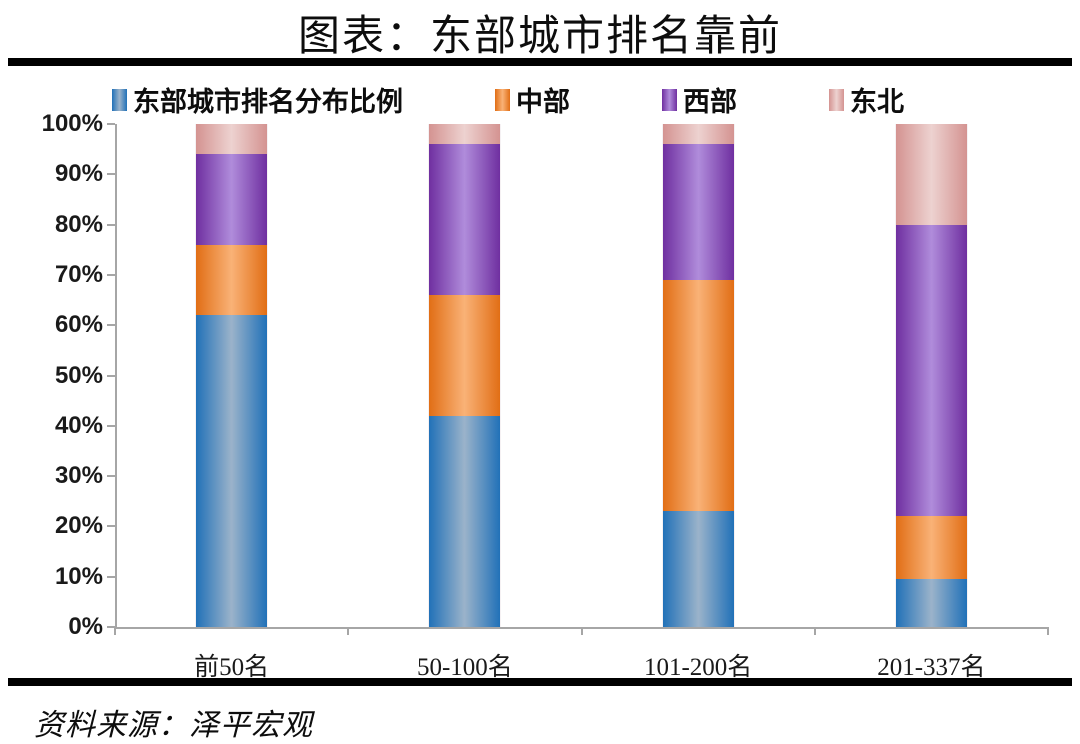 This screenshot has width=1080, height=744. I want to click on y-tick-label: 20%, so click(78, 526).